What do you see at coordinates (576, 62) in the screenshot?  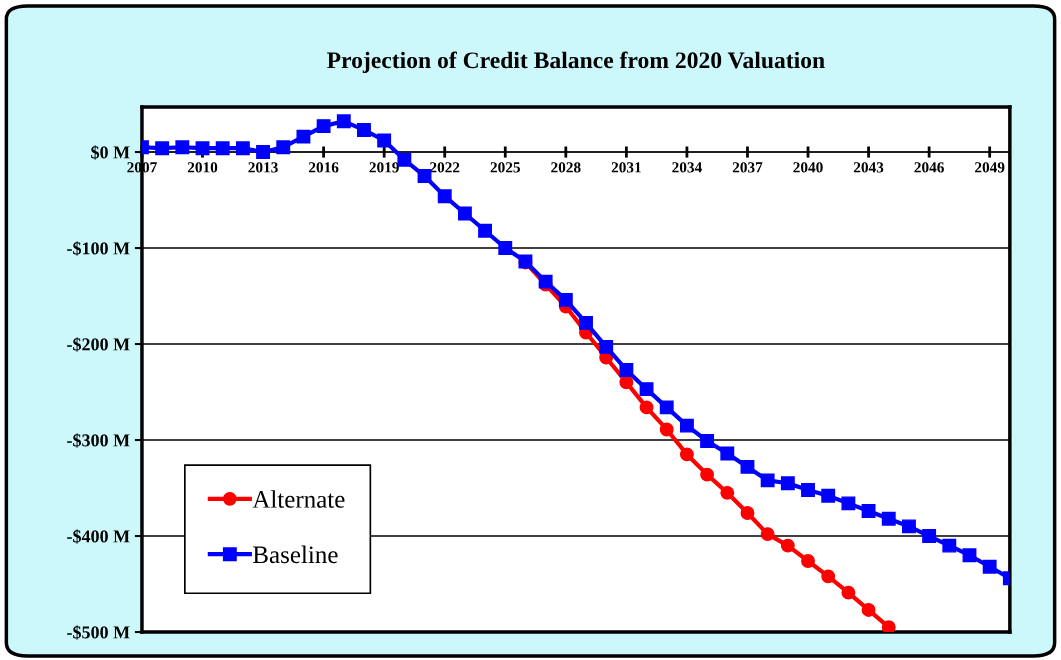 I see `chart-title: Projection of Credit Balance from 2020 Valuation` at bounding box center [576, 62].